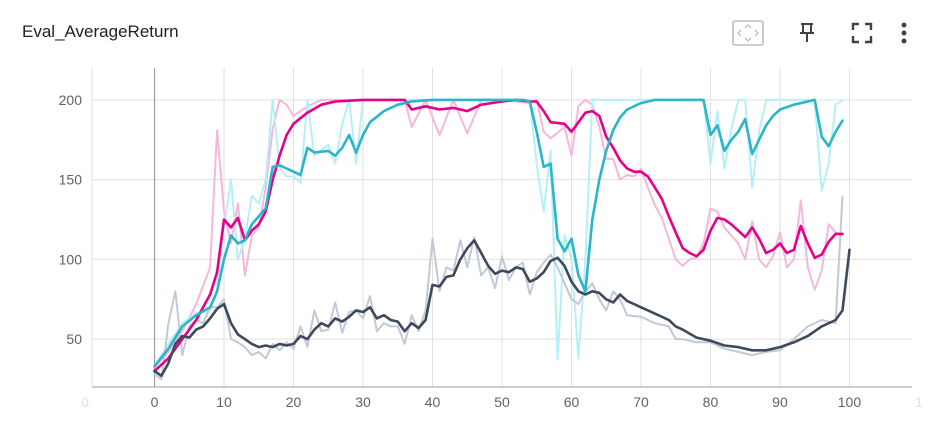  Describe the element at coordinates (224, 402) in the screenshot. I see `x-tick-label: 10` at that location.